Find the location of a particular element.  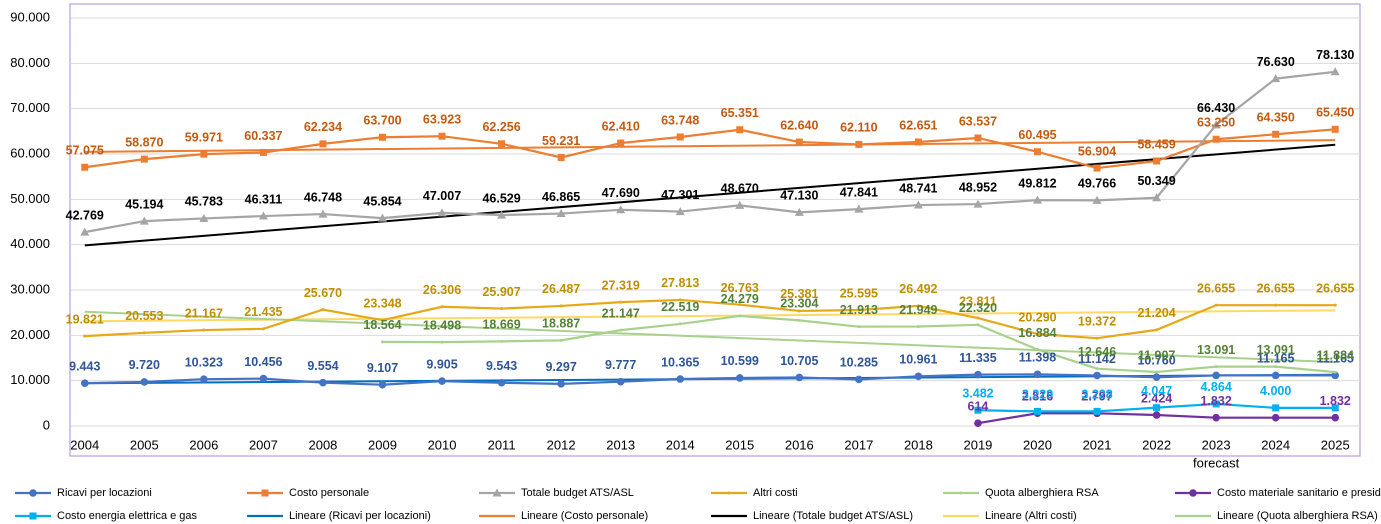

x-tick-label: 2006 is located at coordinates (203, 444).